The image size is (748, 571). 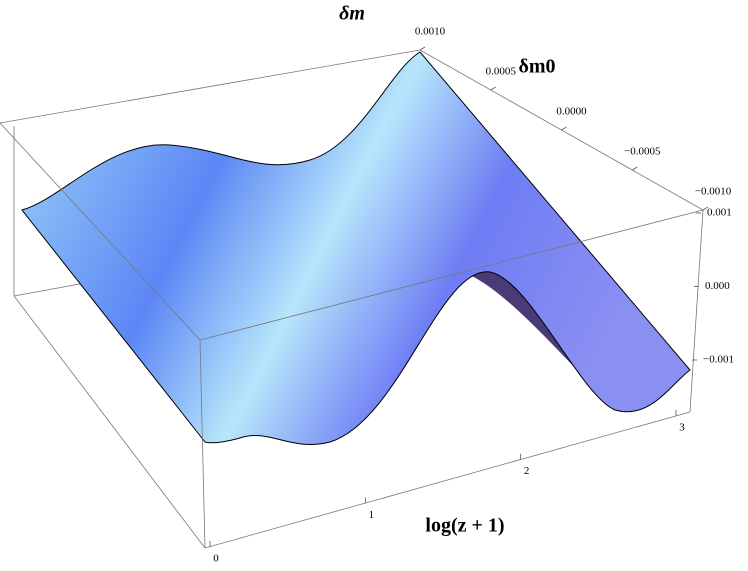 What do you see at coordinates (713, 192) in the screenshot?
I see `y-tick-label: −0.0010` at bounding box center [713, 192].